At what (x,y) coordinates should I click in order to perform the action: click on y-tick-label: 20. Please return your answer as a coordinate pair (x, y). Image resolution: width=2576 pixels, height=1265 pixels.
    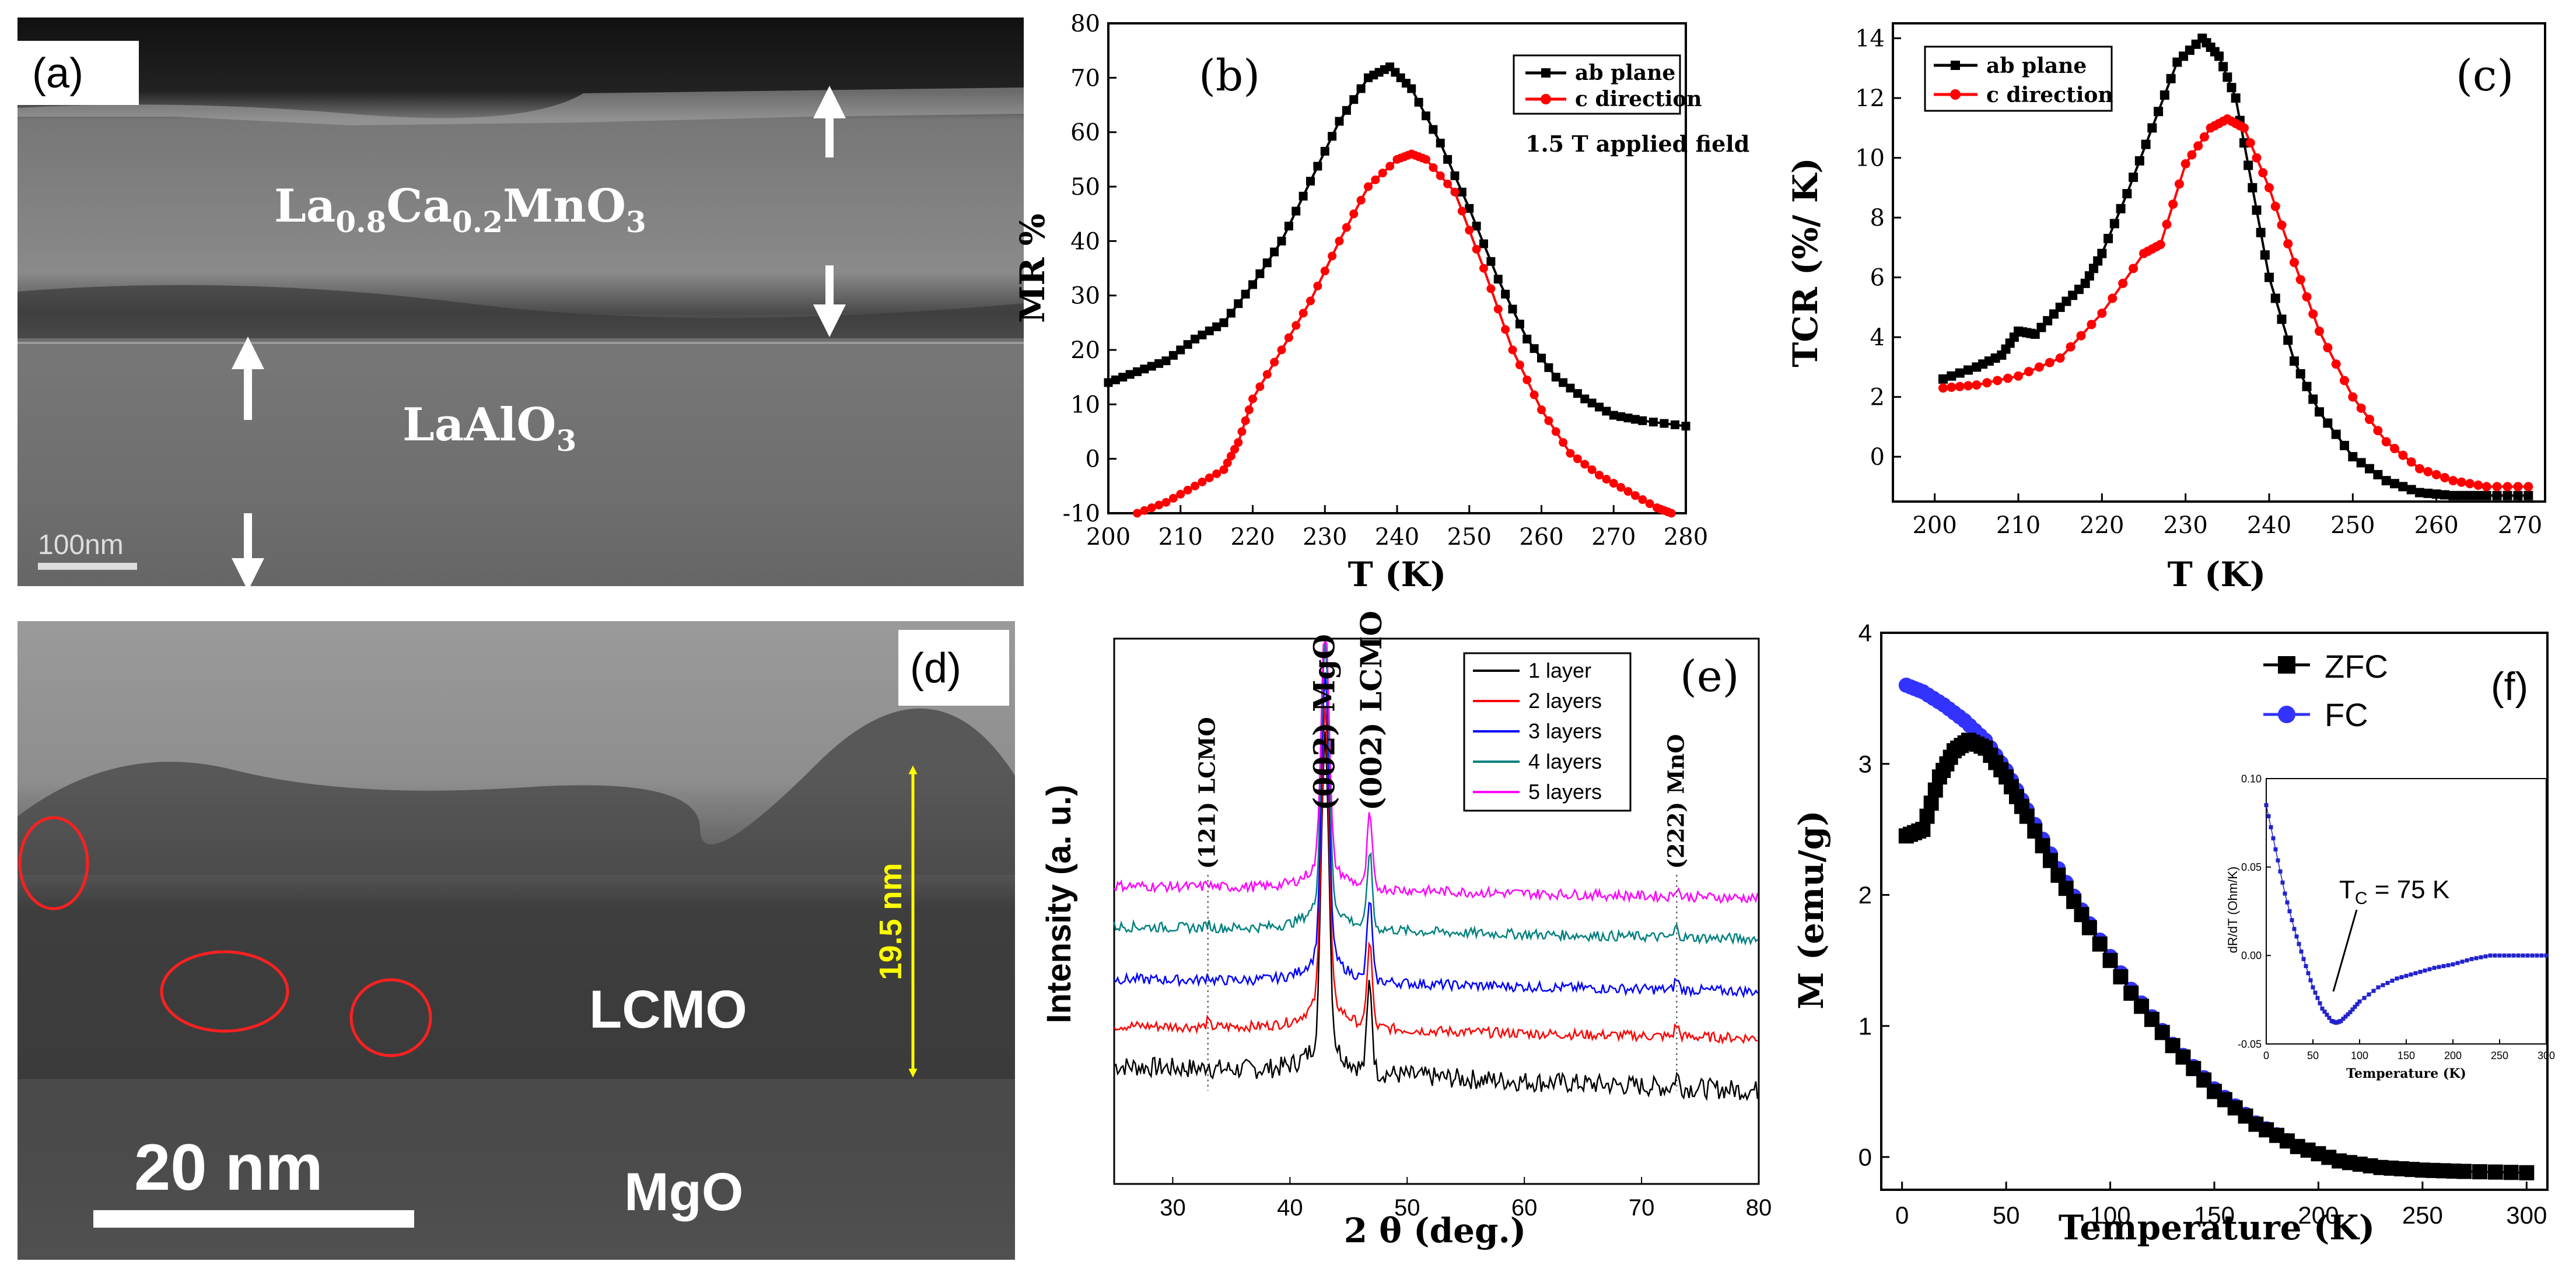
    Looking at the image, I should click on (1085, 351).